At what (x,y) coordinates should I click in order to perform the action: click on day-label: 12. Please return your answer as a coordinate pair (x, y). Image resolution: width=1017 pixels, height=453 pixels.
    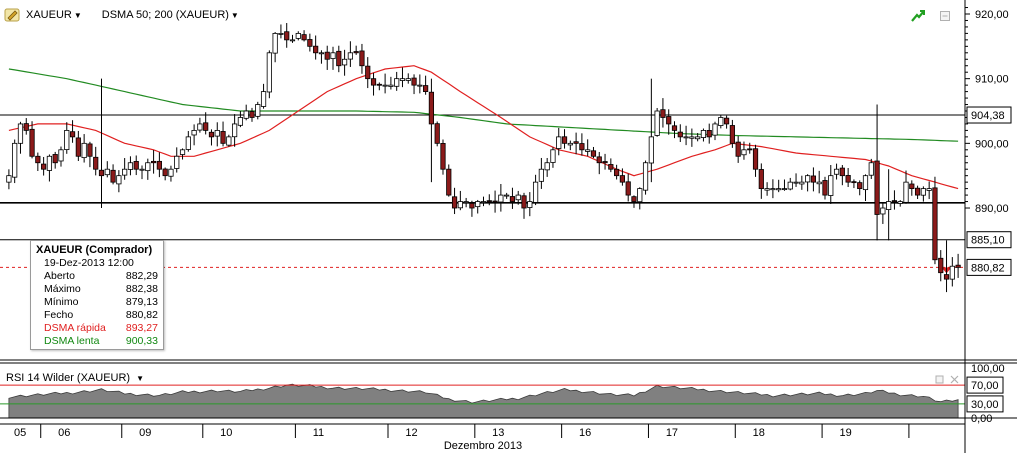
    Looking at the image, I should click on (411, 433).